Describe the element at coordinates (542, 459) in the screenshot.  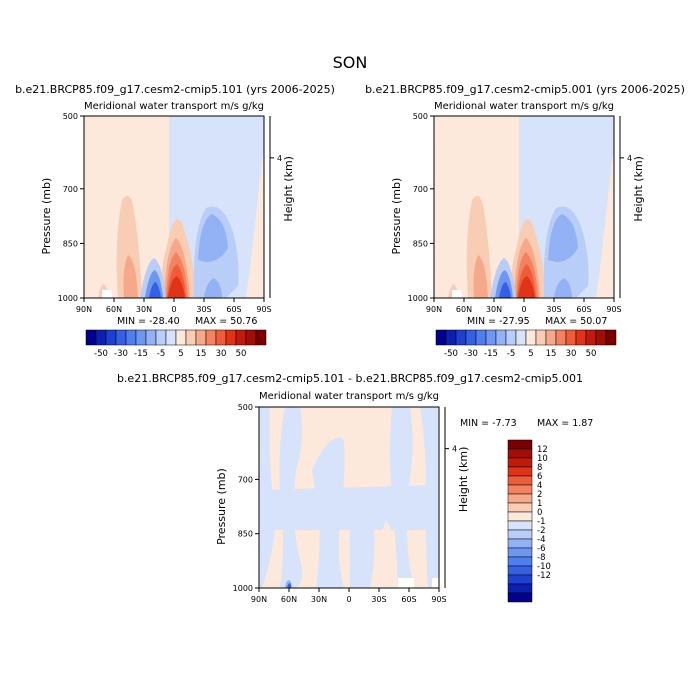
I see `colorbar-label: 10` at that location.